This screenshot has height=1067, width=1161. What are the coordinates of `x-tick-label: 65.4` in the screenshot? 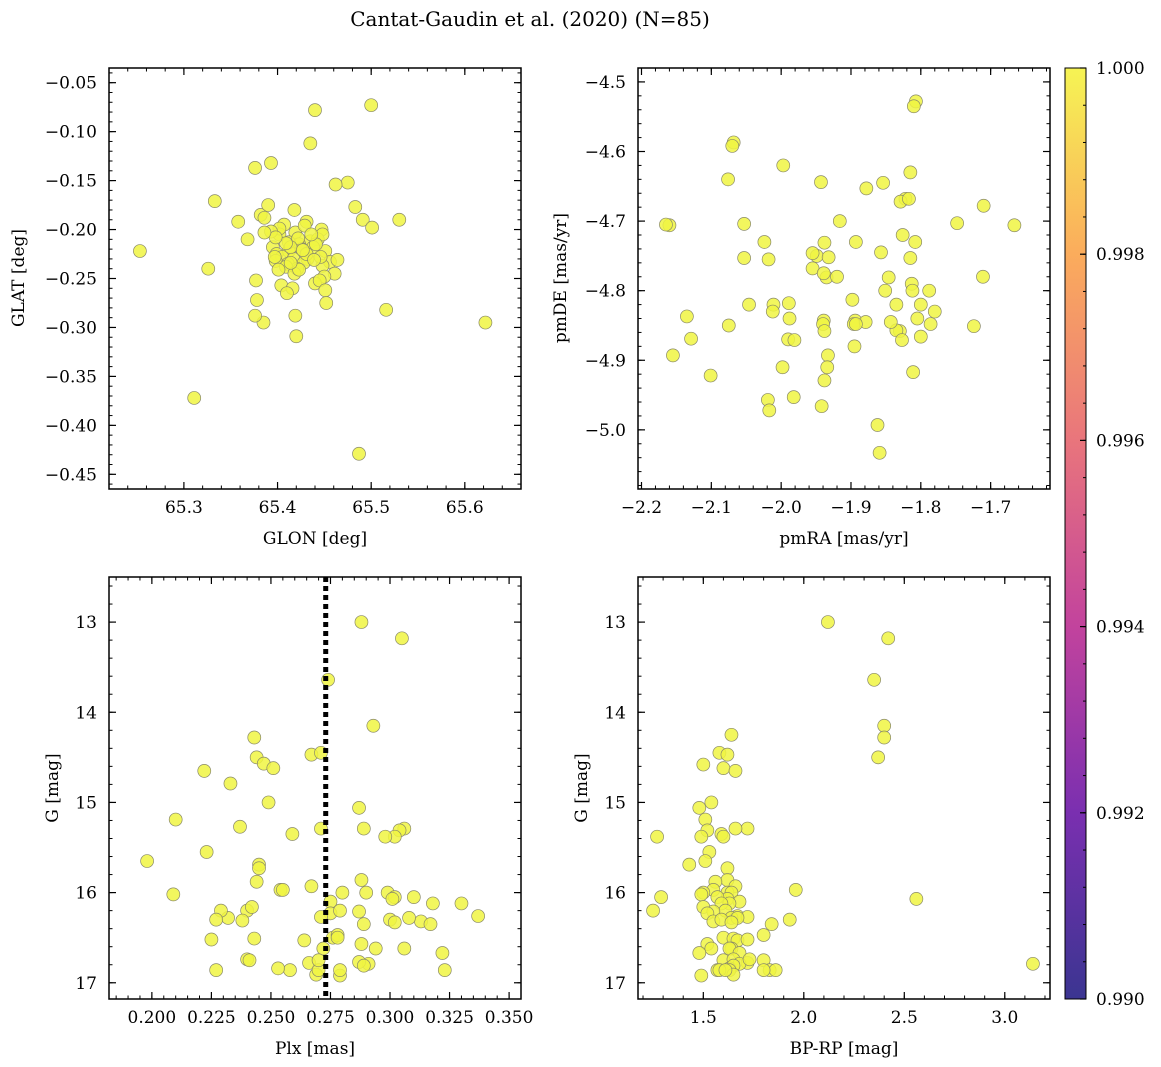 It's located at (278, 508).